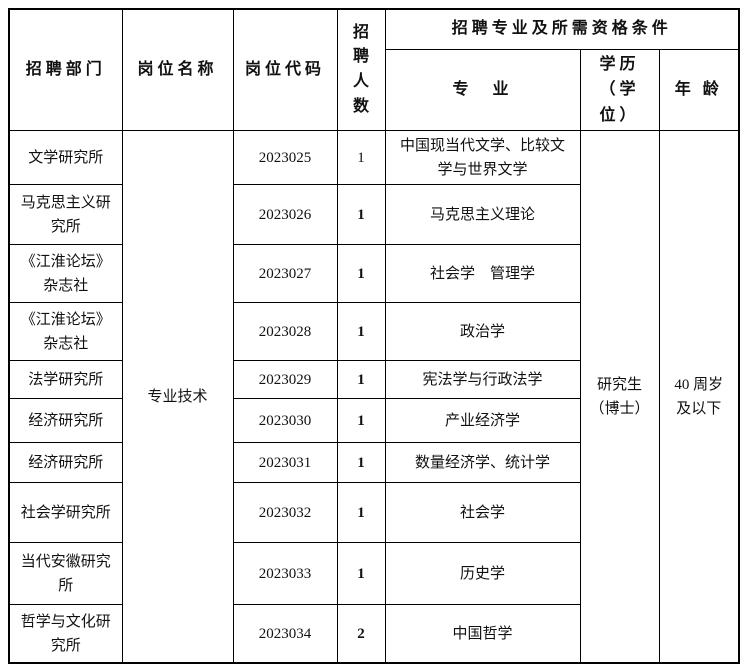 The width and height of the screenshot is (745, 664). Describe the element at coordinates (482, 332) in the screenshot. I see `major-cell: 政治学` at that location.